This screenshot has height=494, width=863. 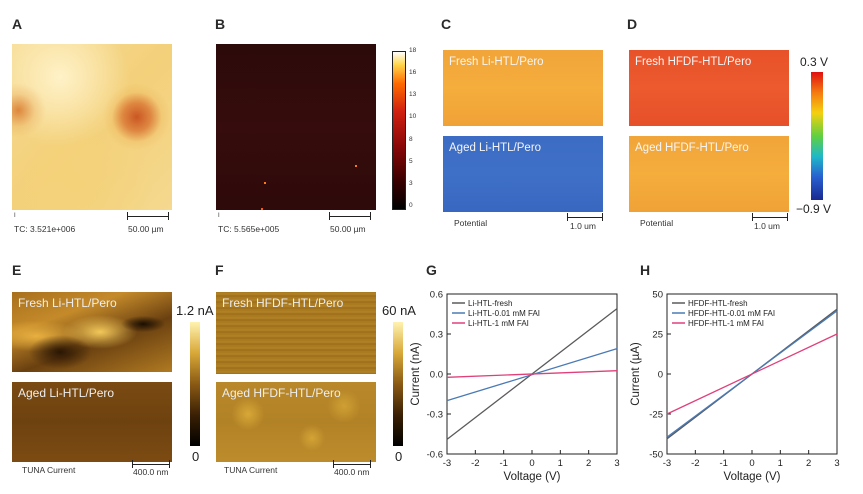 I want to click on panel-a-scale-label: 50.00 µm, so click(x=146, y=229).